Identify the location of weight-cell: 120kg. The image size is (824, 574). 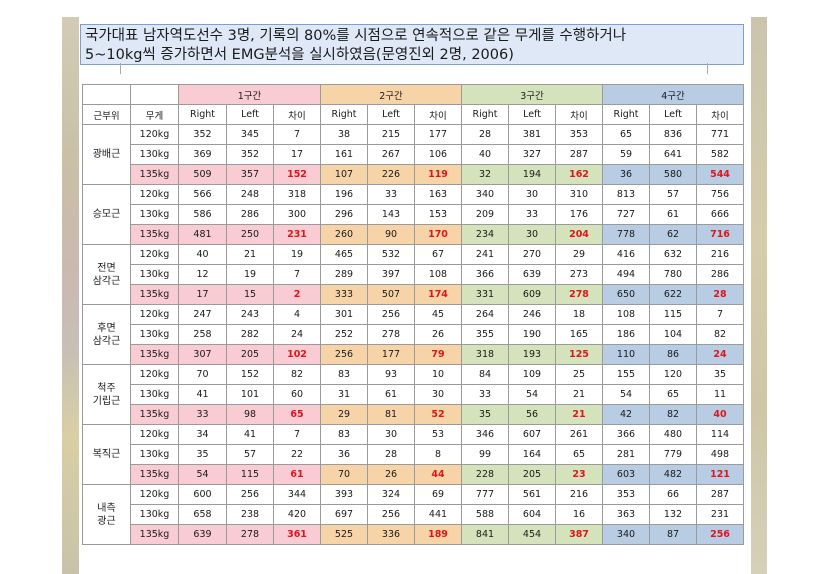
(154, 494).